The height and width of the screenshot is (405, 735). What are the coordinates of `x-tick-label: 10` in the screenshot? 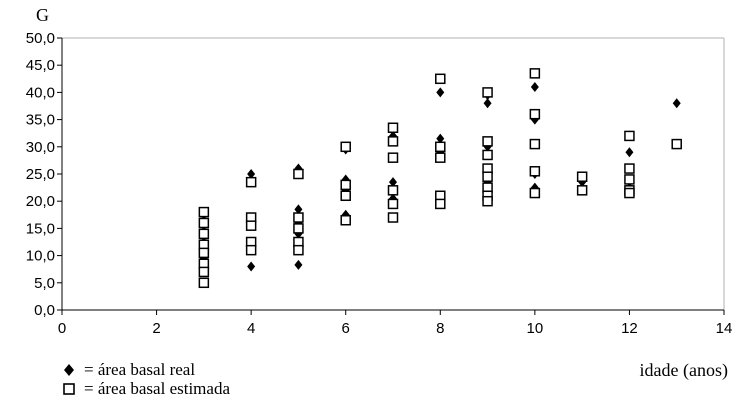 It's located at (535, 328).